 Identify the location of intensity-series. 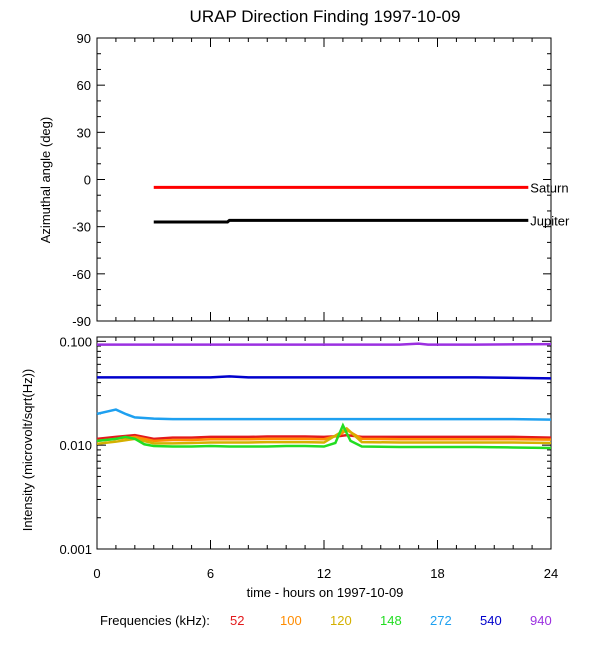
(324, 396).